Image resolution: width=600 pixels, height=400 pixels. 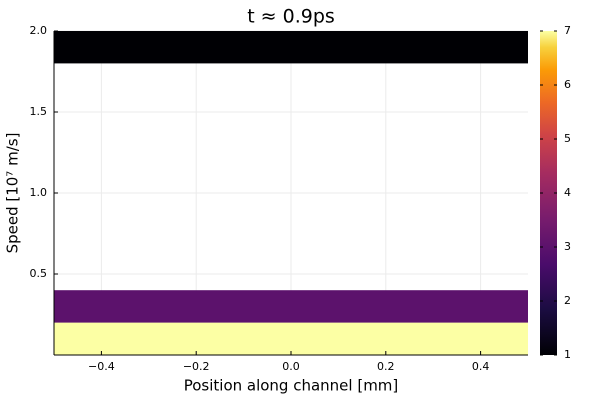 What do you see at coordinates (13, 193) in the screenshot?
I see `y-axis-label: Speed [10⁷ m/s]` at bounding box center [13, 193].